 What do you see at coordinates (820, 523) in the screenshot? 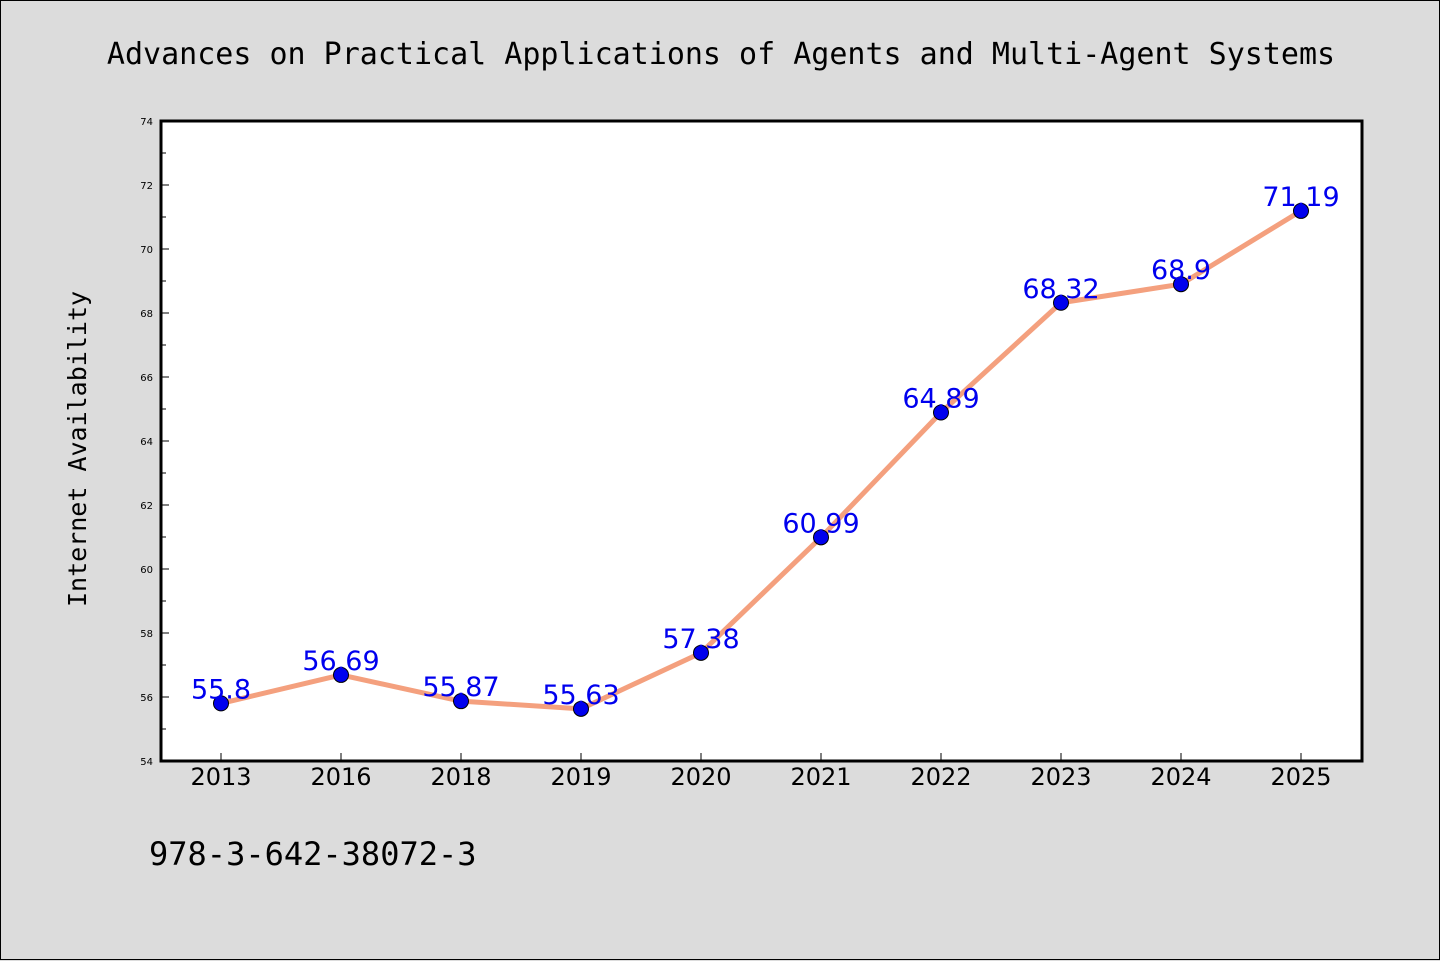
I see `data-label: 60.99` at bounding box center [820, 523].